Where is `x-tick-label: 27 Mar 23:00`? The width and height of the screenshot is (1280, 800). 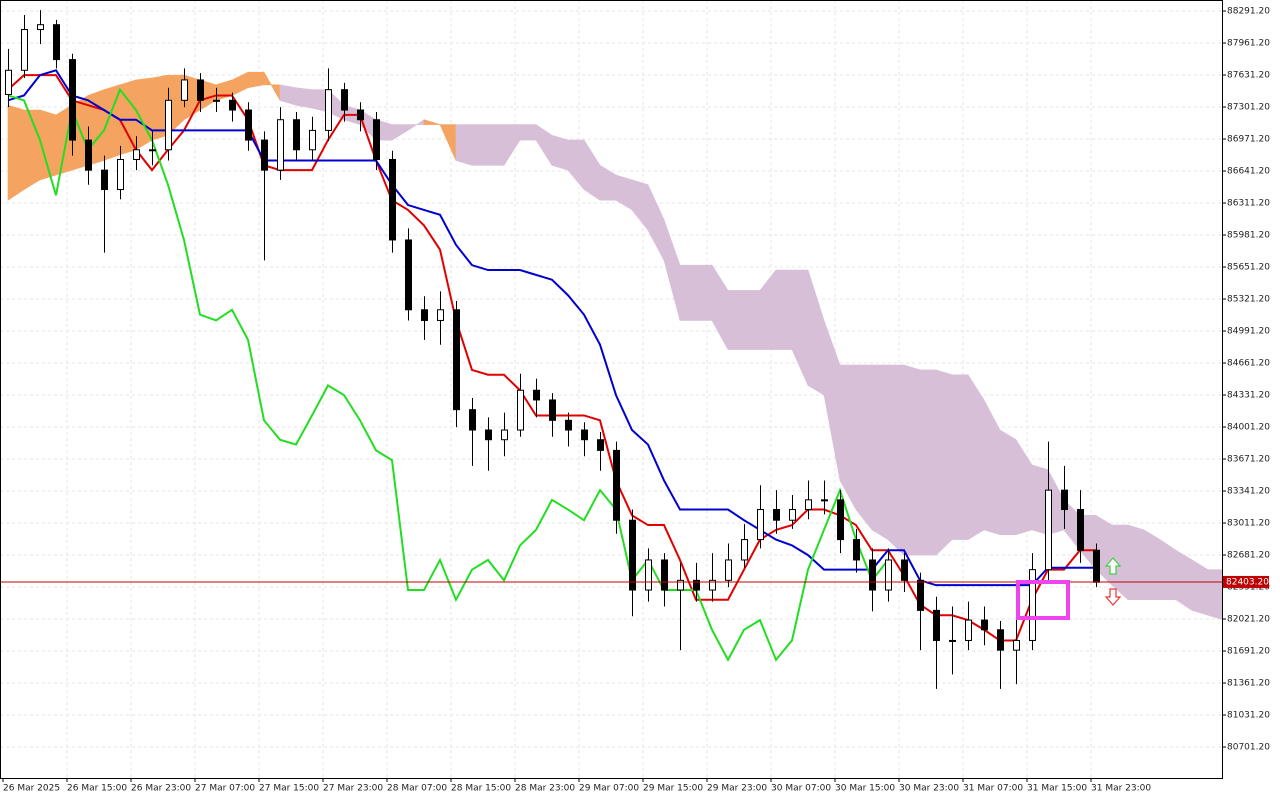 x-tick-label: 27 Mar 23:00 is located at coordinates (353, 789).